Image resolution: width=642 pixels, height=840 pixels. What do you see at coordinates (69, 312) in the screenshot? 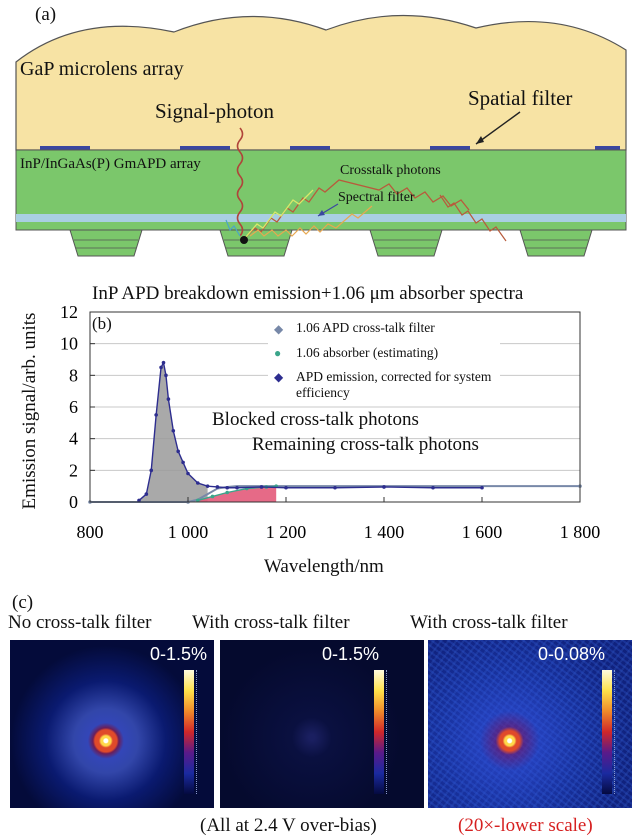
I see `y-tick-label: 12` at bounding box center [69, 312].